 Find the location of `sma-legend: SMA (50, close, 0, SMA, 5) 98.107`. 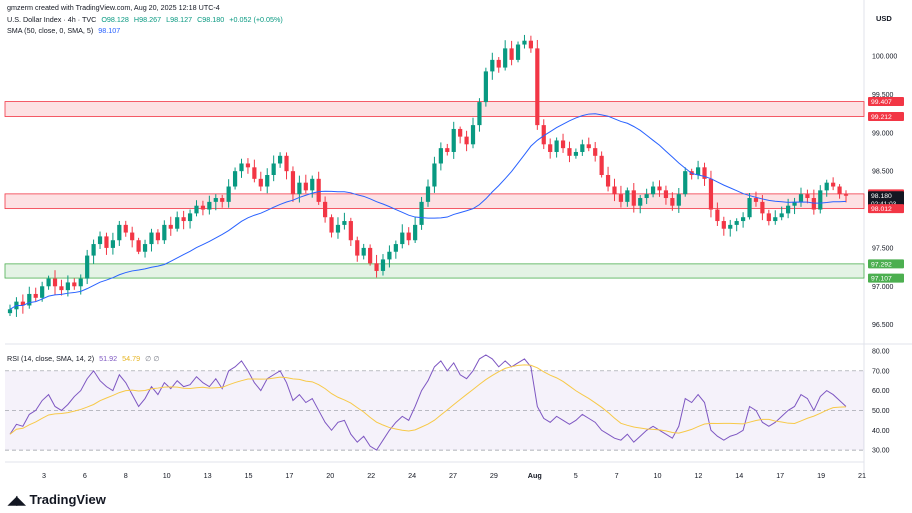

sma-legend: SMA (50, close, 0, SMA, 5) 98.107 is located at coordinates (65, 30).